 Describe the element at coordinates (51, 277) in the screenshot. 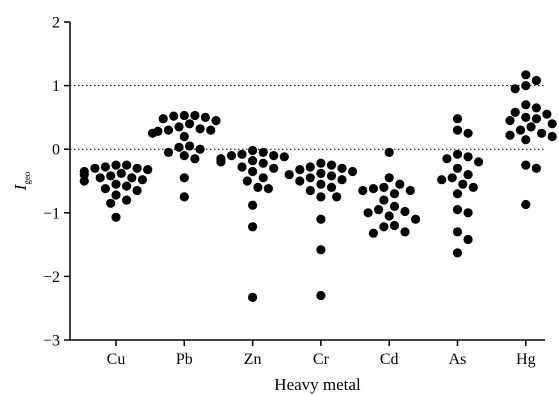

I see `y-tick-label: −2` at that location.